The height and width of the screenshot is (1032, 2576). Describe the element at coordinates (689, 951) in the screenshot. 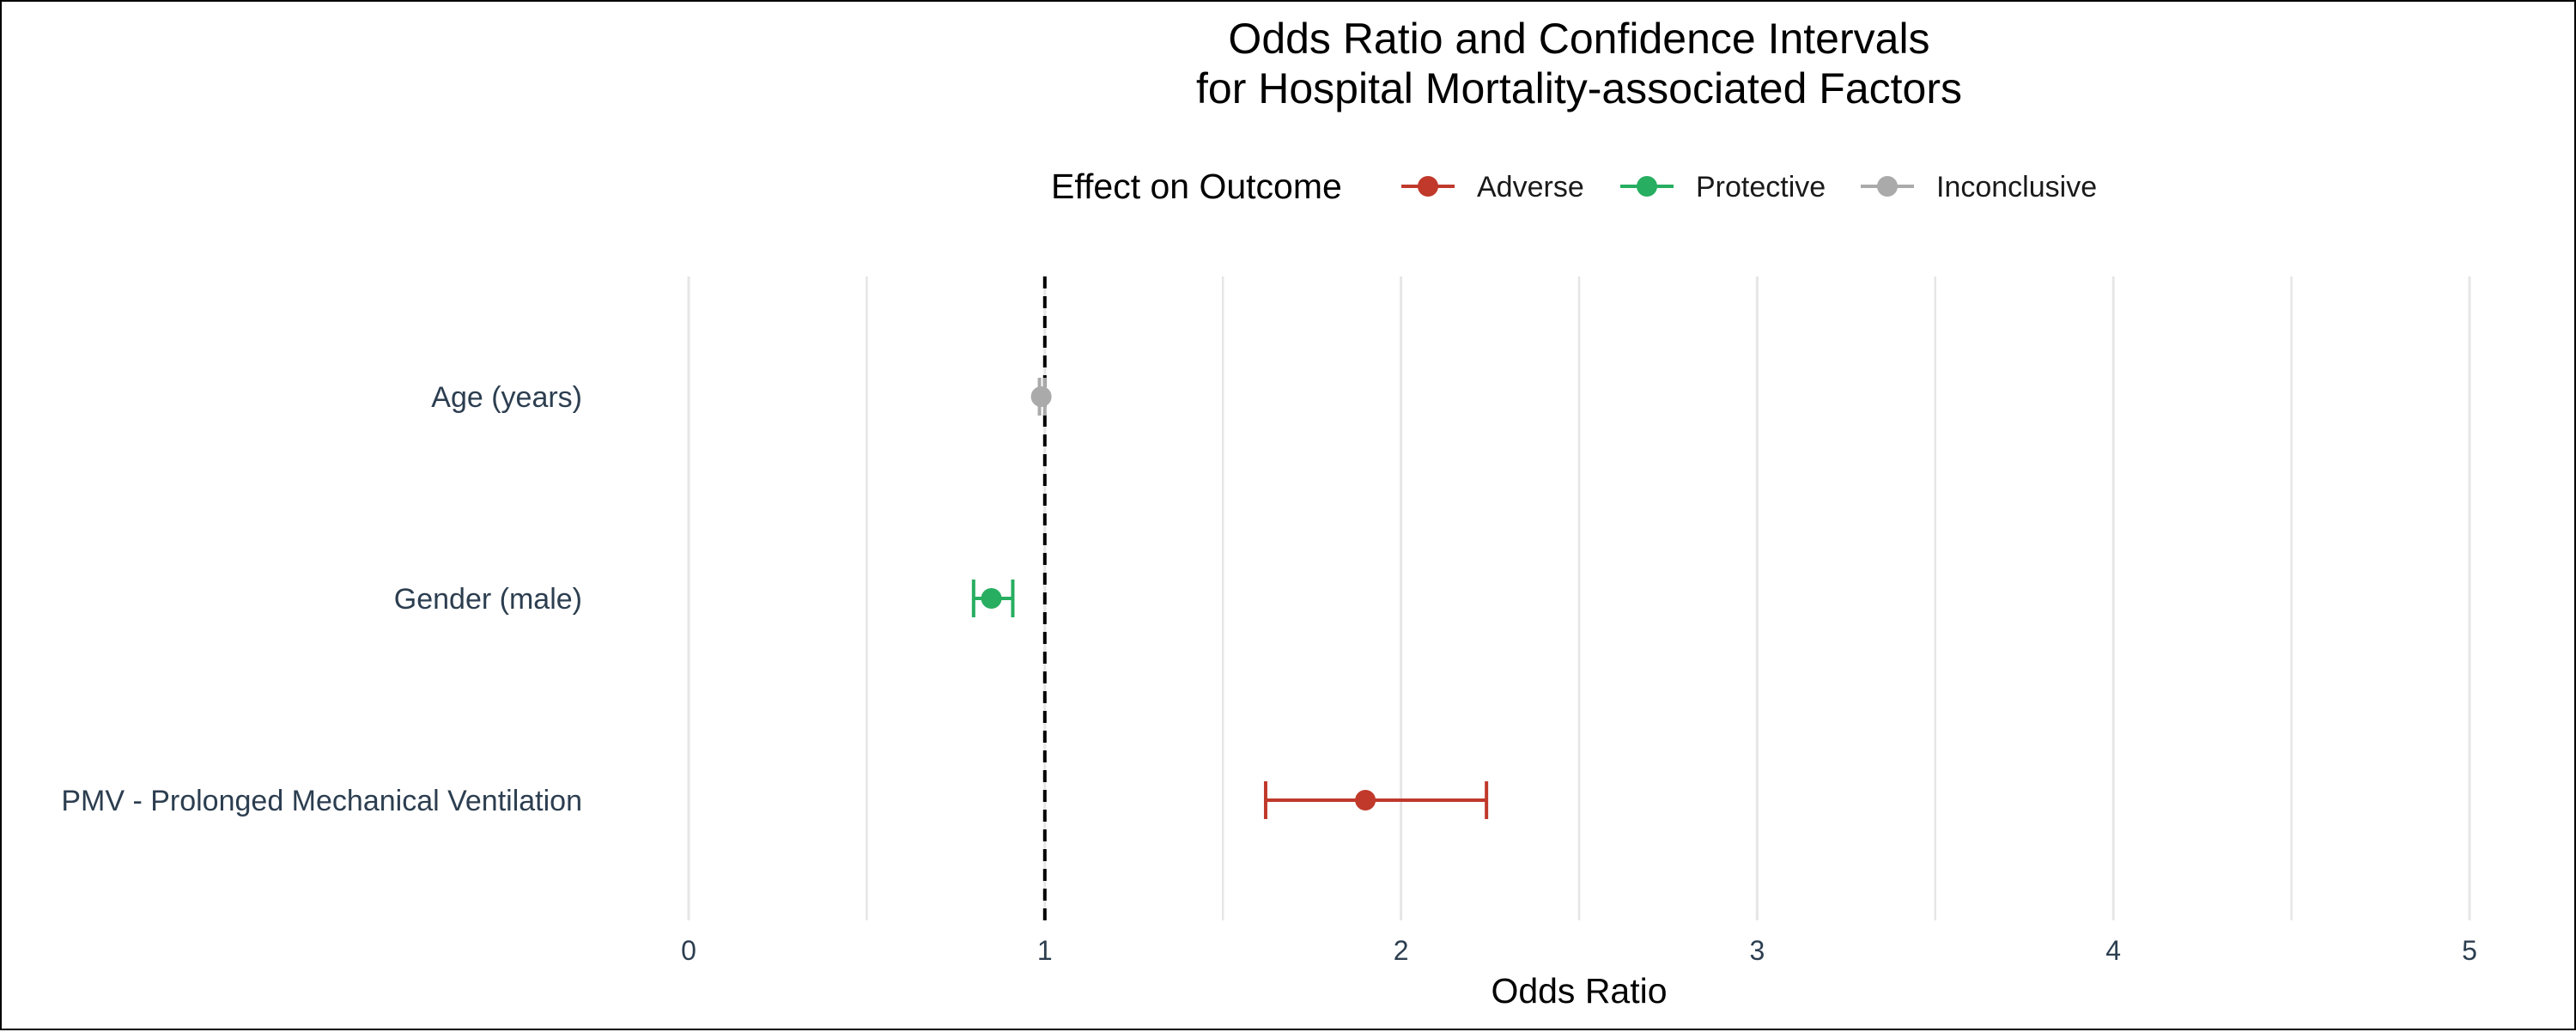

I see `x-tick-label: 0` at that location.